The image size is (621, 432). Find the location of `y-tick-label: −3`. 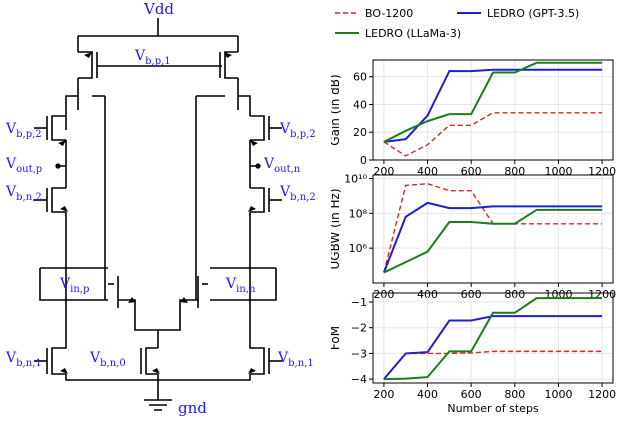

y-tick-label: −3 is located at coordinates (359, 353).